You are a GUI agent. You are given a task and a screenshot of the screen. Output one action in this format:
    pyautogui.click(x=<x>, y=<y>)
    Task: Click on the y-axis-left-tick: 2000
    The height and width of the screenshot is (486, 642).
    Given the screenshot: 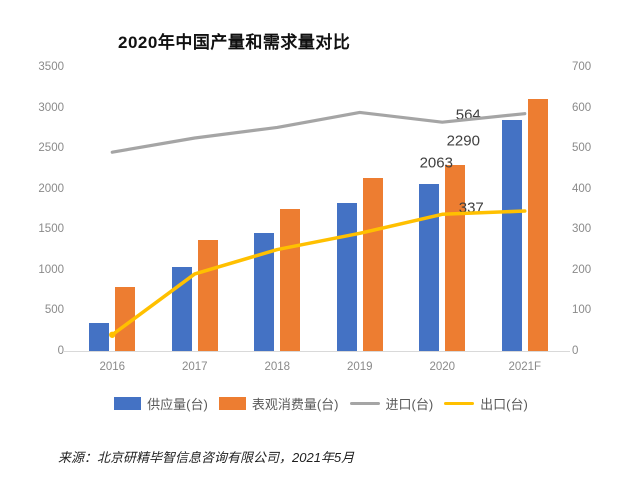 What is the action you would take?
    pyautogui.click(x=51, y=188)
    